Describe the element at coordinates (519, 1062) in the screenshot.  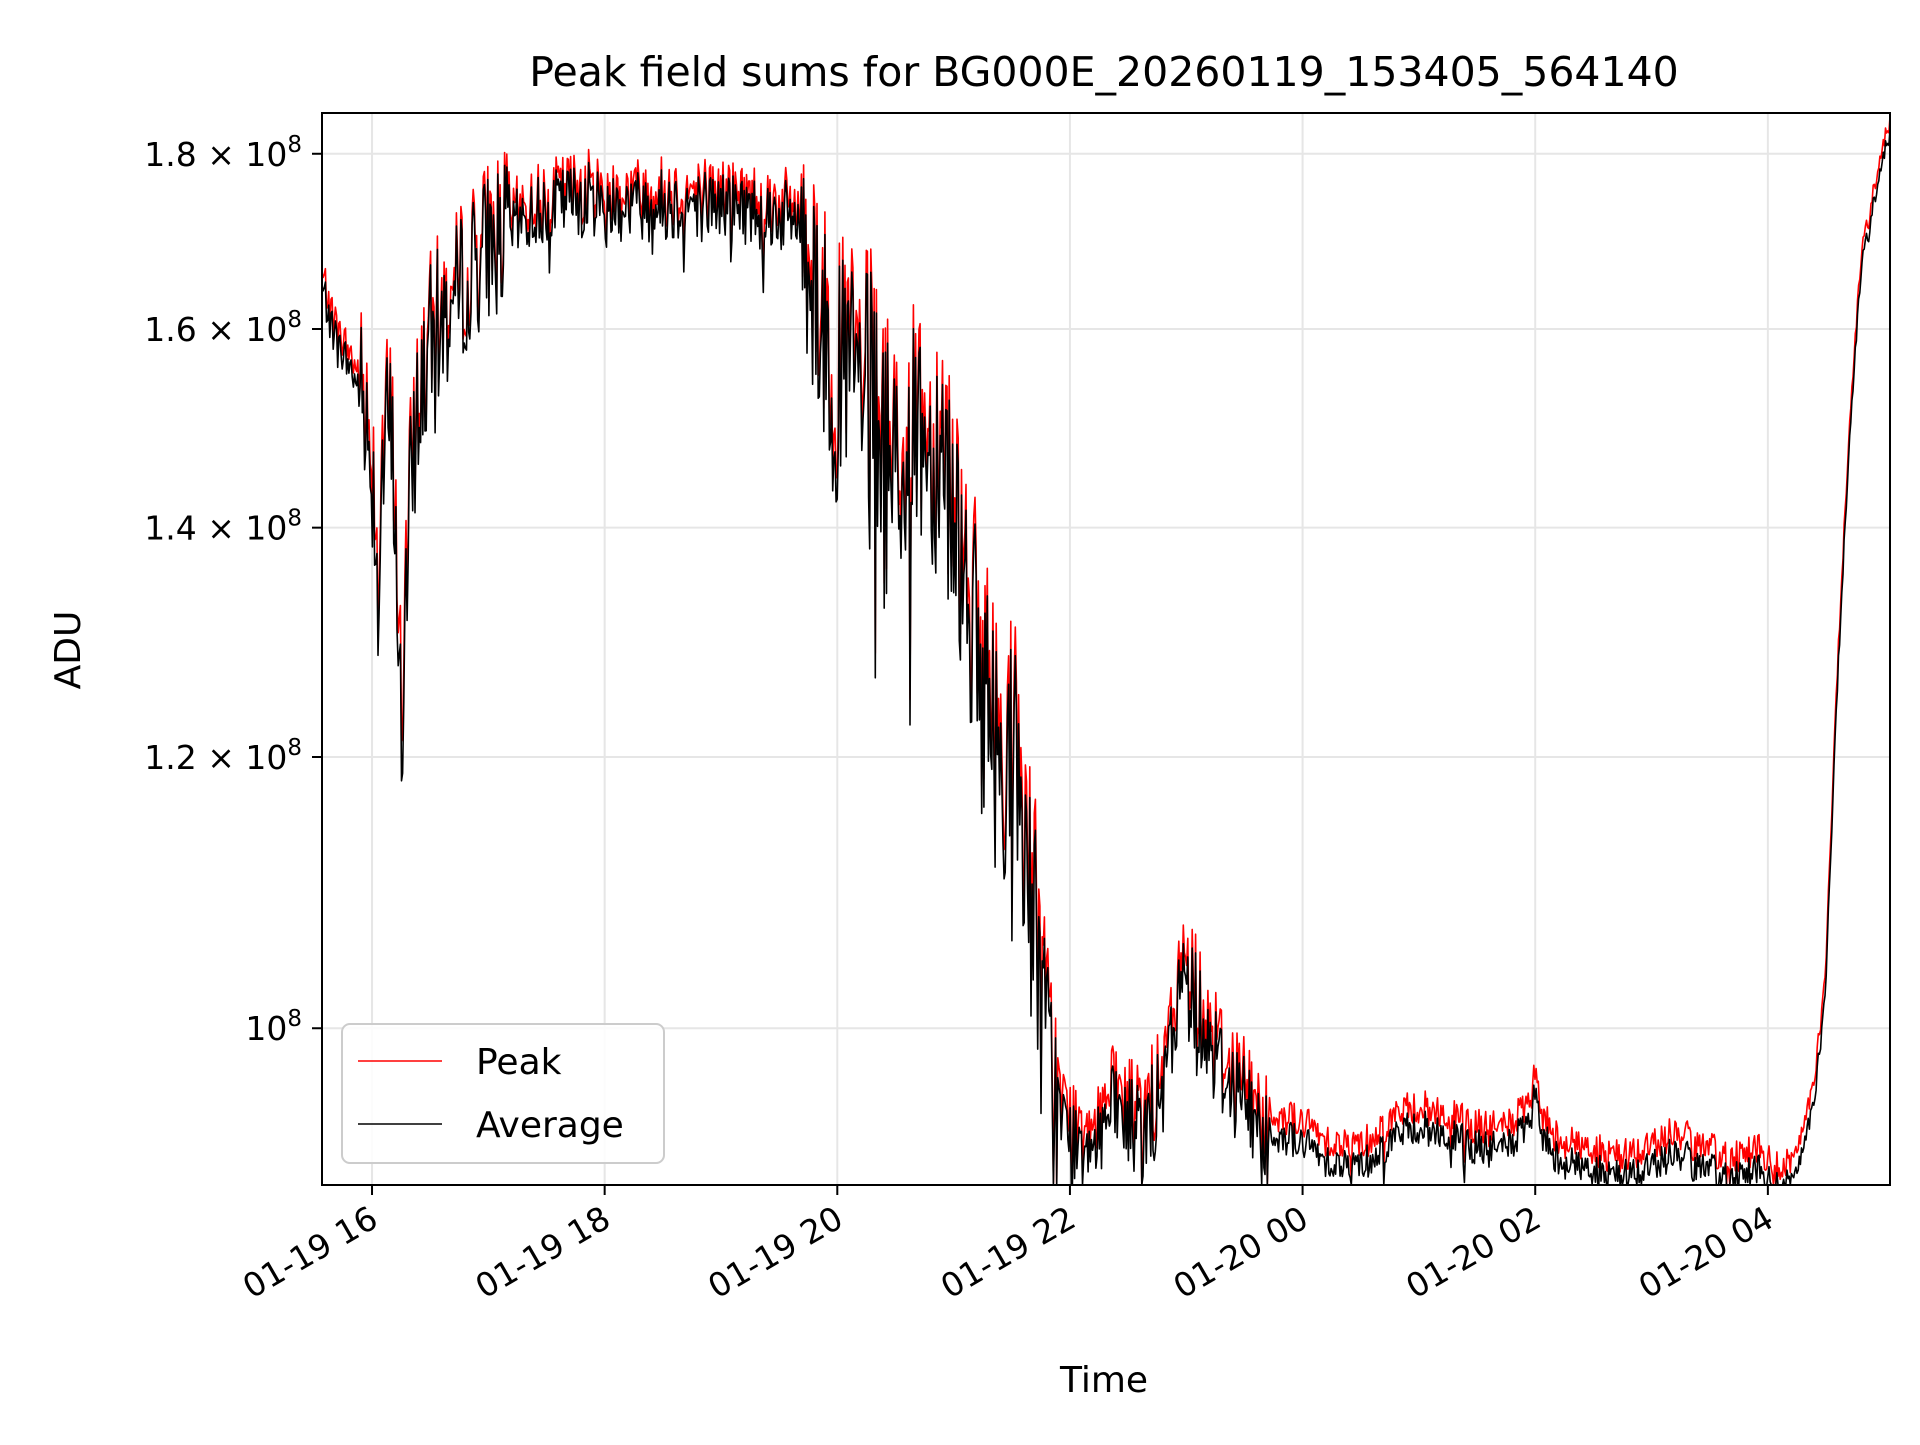
I see `legend-peak-label: Peak` at that location.